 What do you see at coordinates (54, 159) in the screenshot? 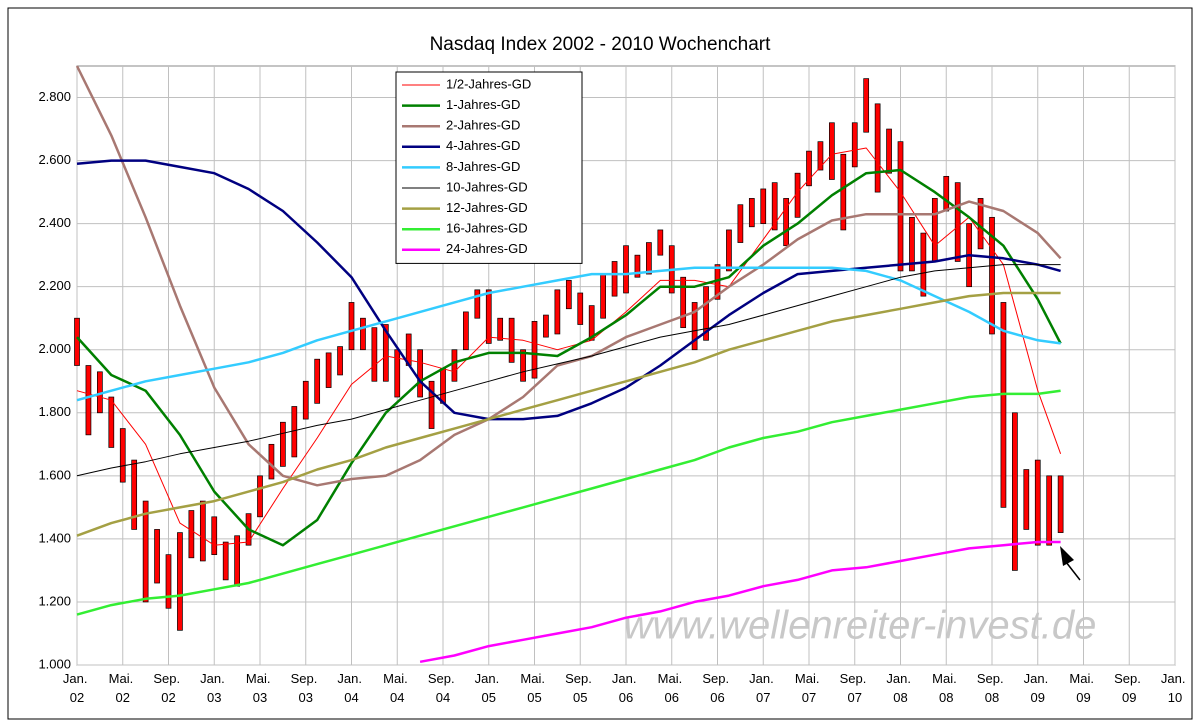
I see `y-tick-label: 2.600` at bounding box center [54, 159].